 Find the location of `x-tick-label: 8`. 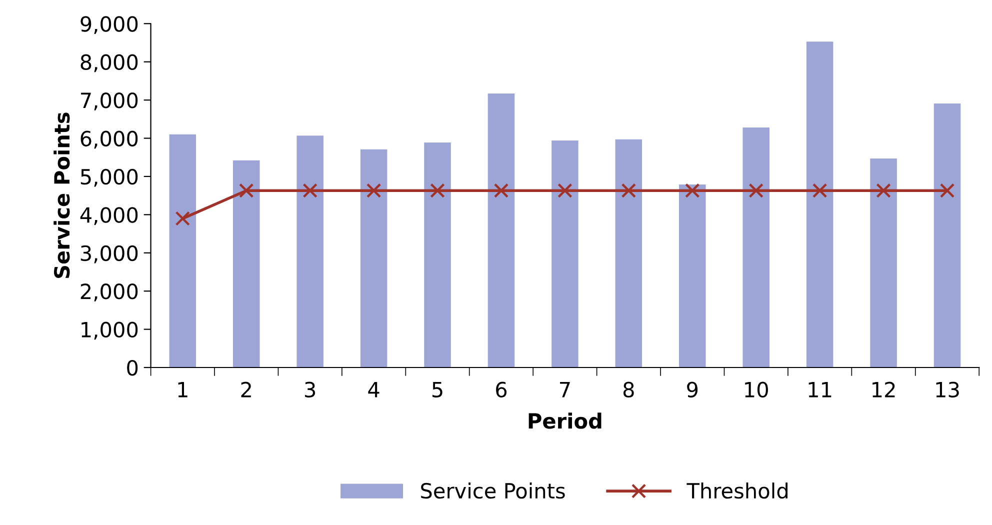

x-tick-label: 8 is located at coordinates (628, 390).